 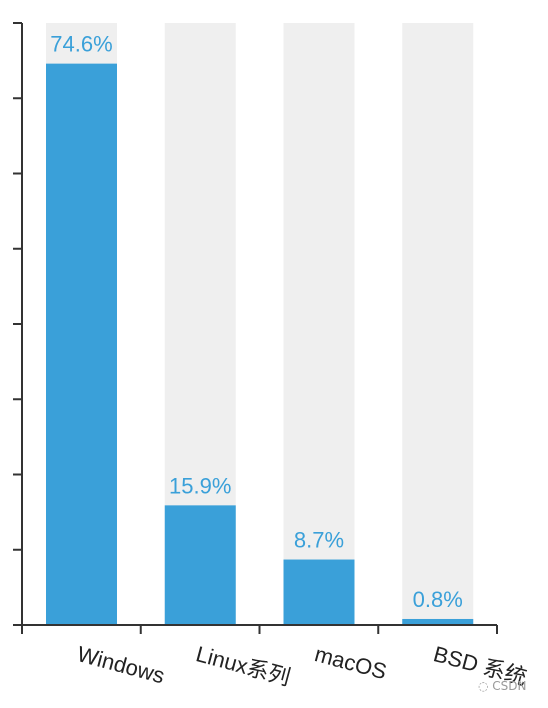 What do you see at coordinates (509, 686) in the screenshot?
I see `watermark-text: CSDN` at bounding box center [509, 686].